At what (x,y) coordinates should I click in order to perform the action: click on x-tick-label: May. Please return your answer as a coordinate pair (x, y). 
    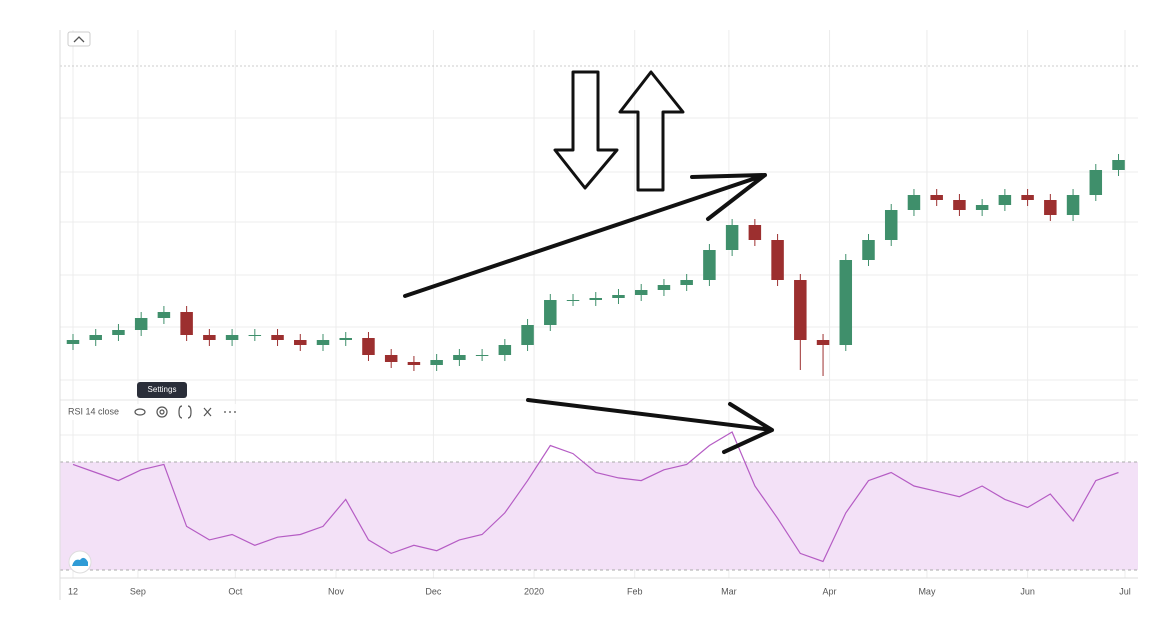
    Looking at the image, I should click on (927, 591).